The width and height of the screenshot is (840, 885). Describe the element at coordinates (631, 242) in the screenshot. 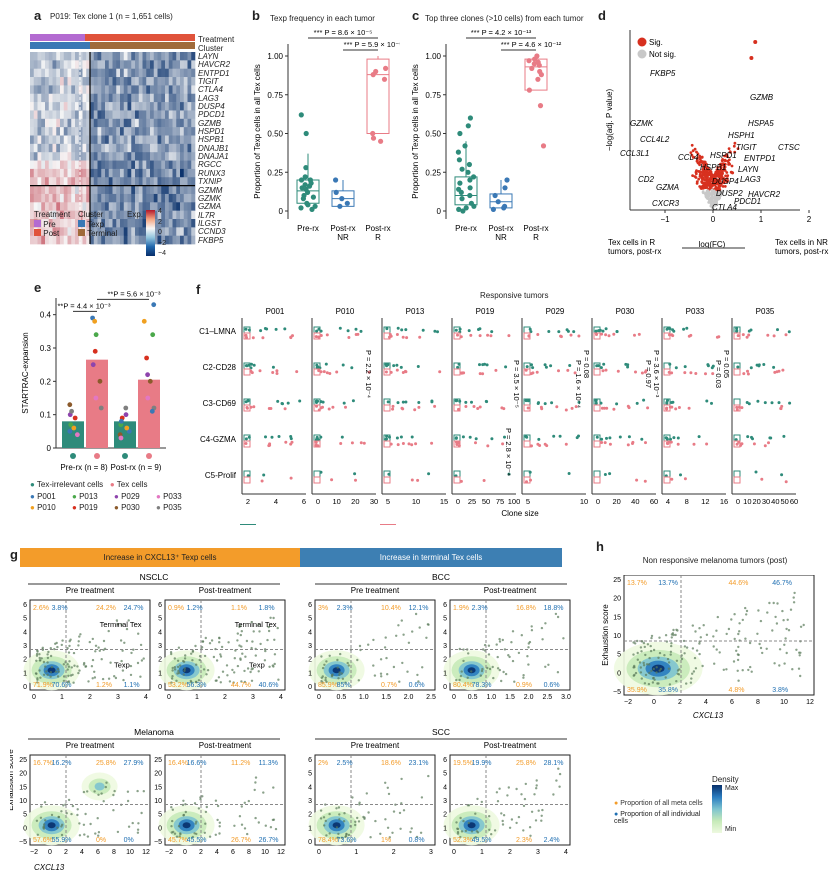

I see `axis-left-label: Tex cells in R` at that location.